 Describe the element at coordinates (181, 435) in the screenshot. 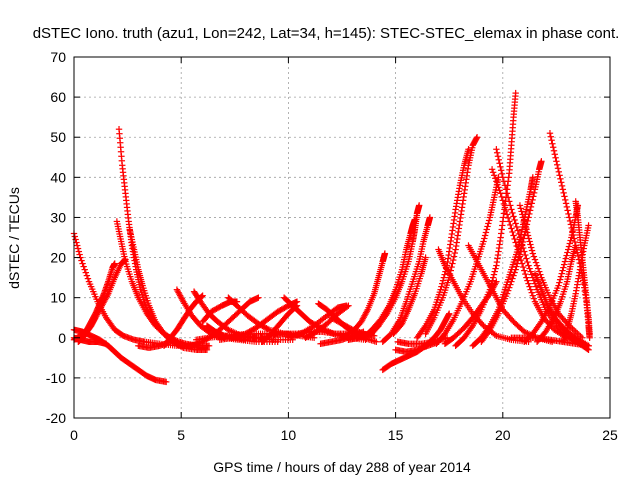

I see `x-tick-label: 5` at that location.